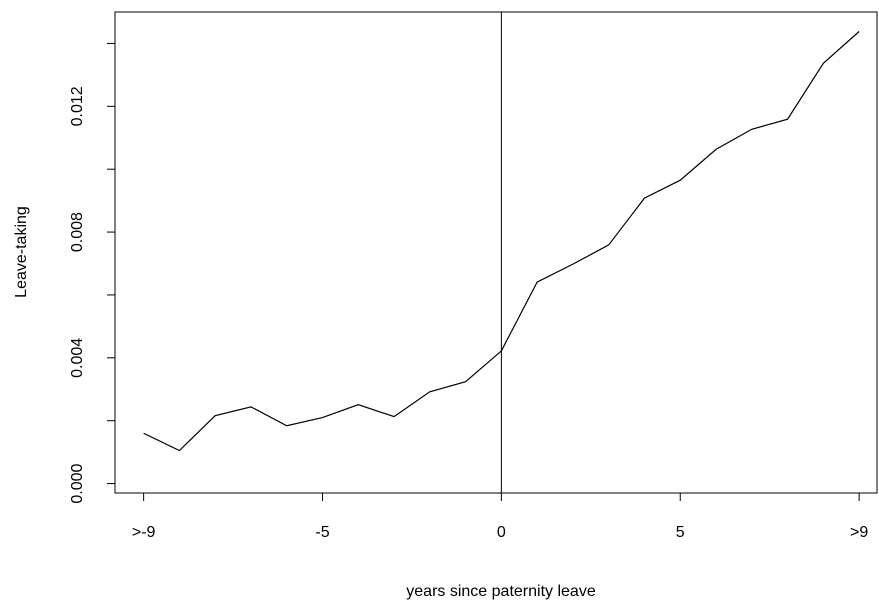  Describe the element at coordinates (77, 232) in the screenshot. I see `y-tick-label: 0.008` at that location.